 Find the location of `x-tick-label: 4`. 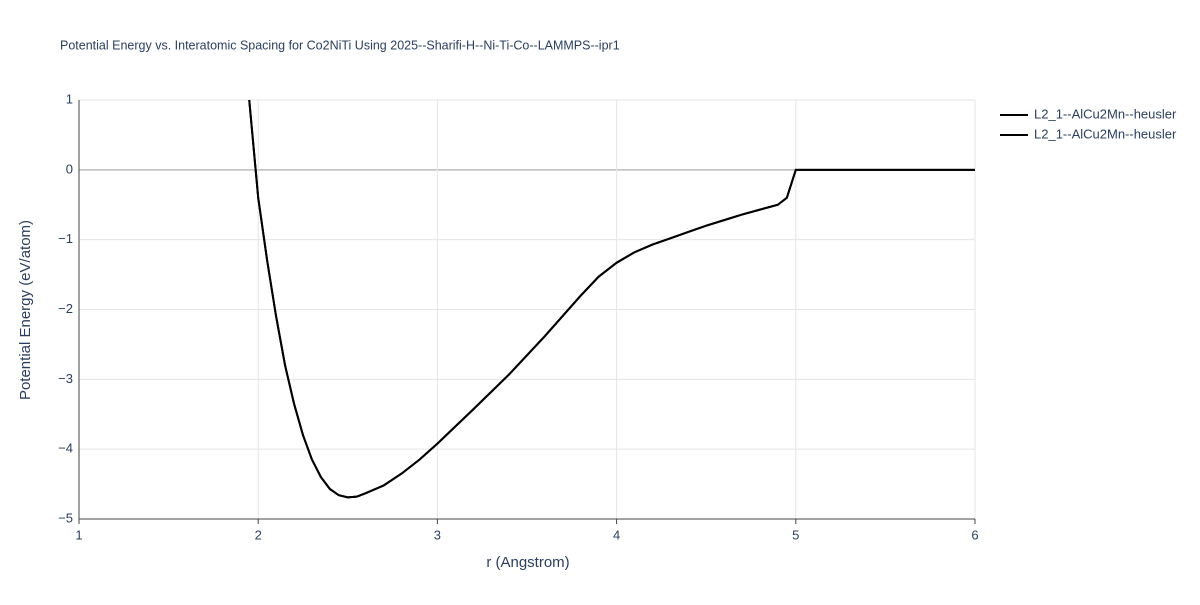

x-tick-label: 4 is located at coordinates (616, 534).